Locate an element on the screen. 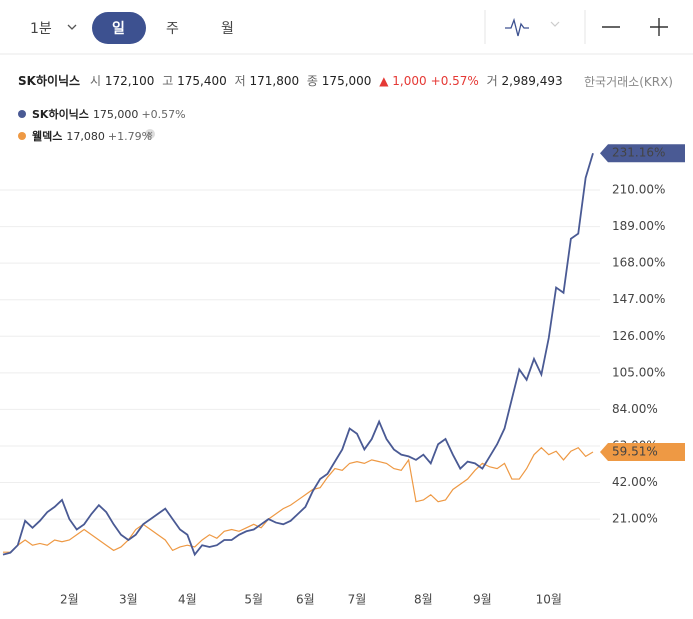 The image size is (693, 619). y-tick-label: 105.00% is located at coordinates (638, 372).